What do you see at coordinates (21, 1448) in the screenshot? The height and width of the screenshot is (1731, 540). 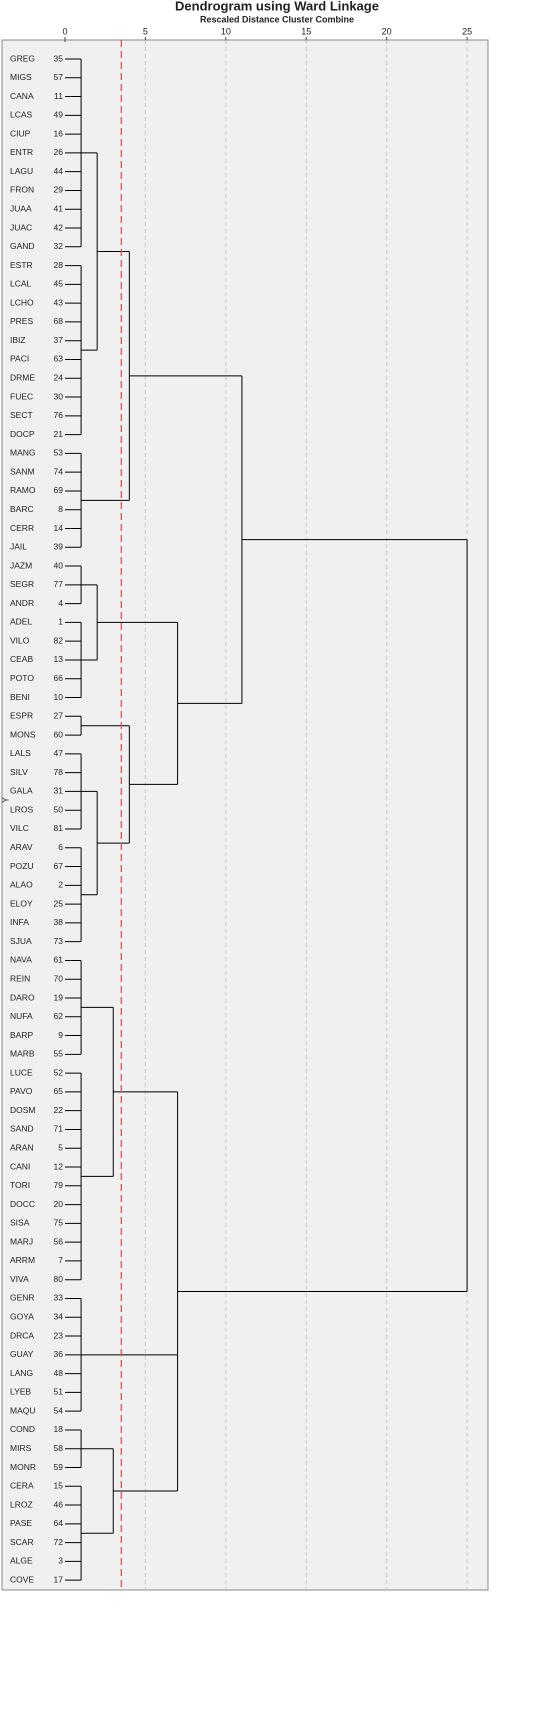 I see `leaf-label: MIRS` at bounding box center [21, 1448].